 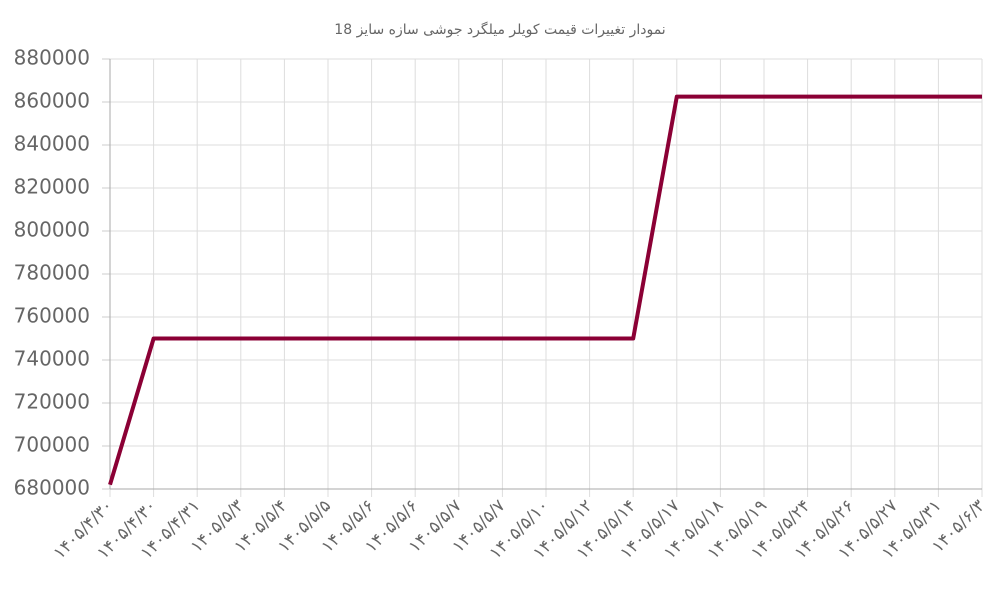 I want to click on y-tick-label: 840000, so click(x=52, y=144).